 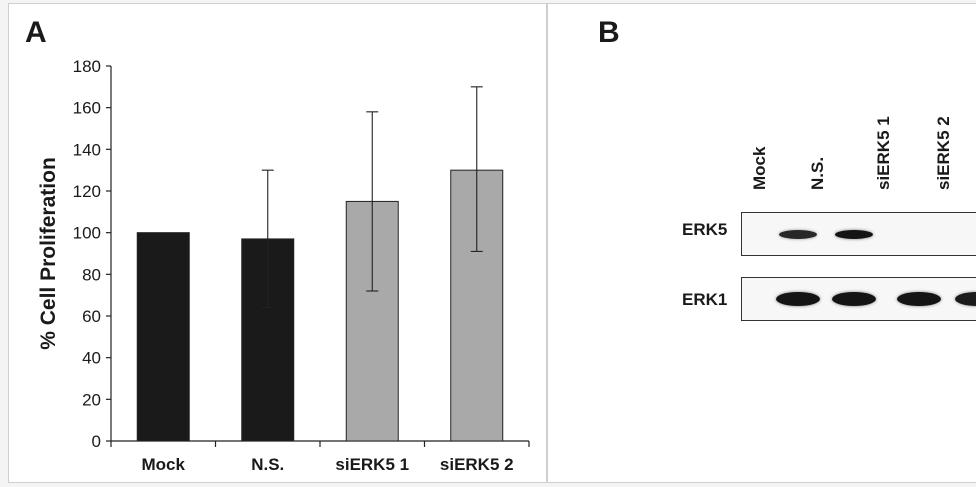 I want to click on y-tick-label: 160, so click(x=87, y=108).